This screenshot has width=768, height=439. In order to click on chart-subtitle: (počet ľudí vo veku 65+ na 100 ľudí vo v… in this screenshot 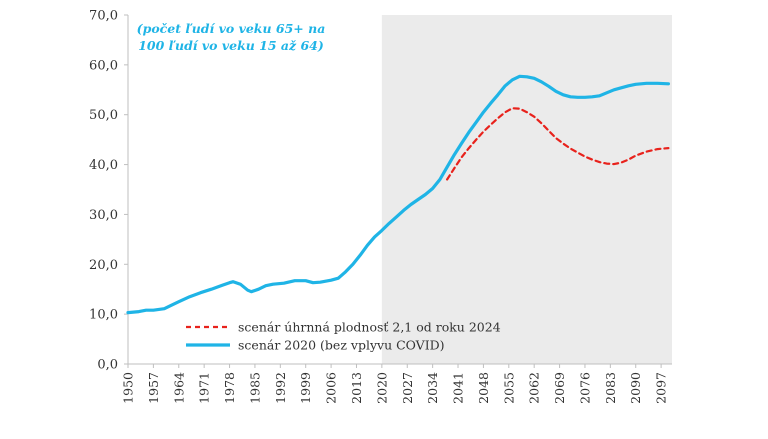, I will do `click(231, 37)`.